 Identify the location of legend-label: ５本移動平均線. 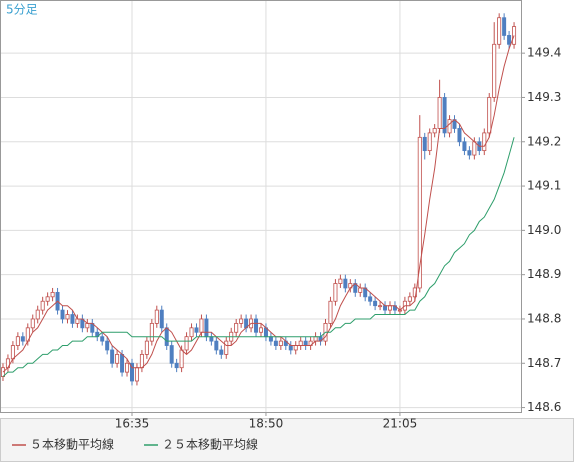
(72, 444).